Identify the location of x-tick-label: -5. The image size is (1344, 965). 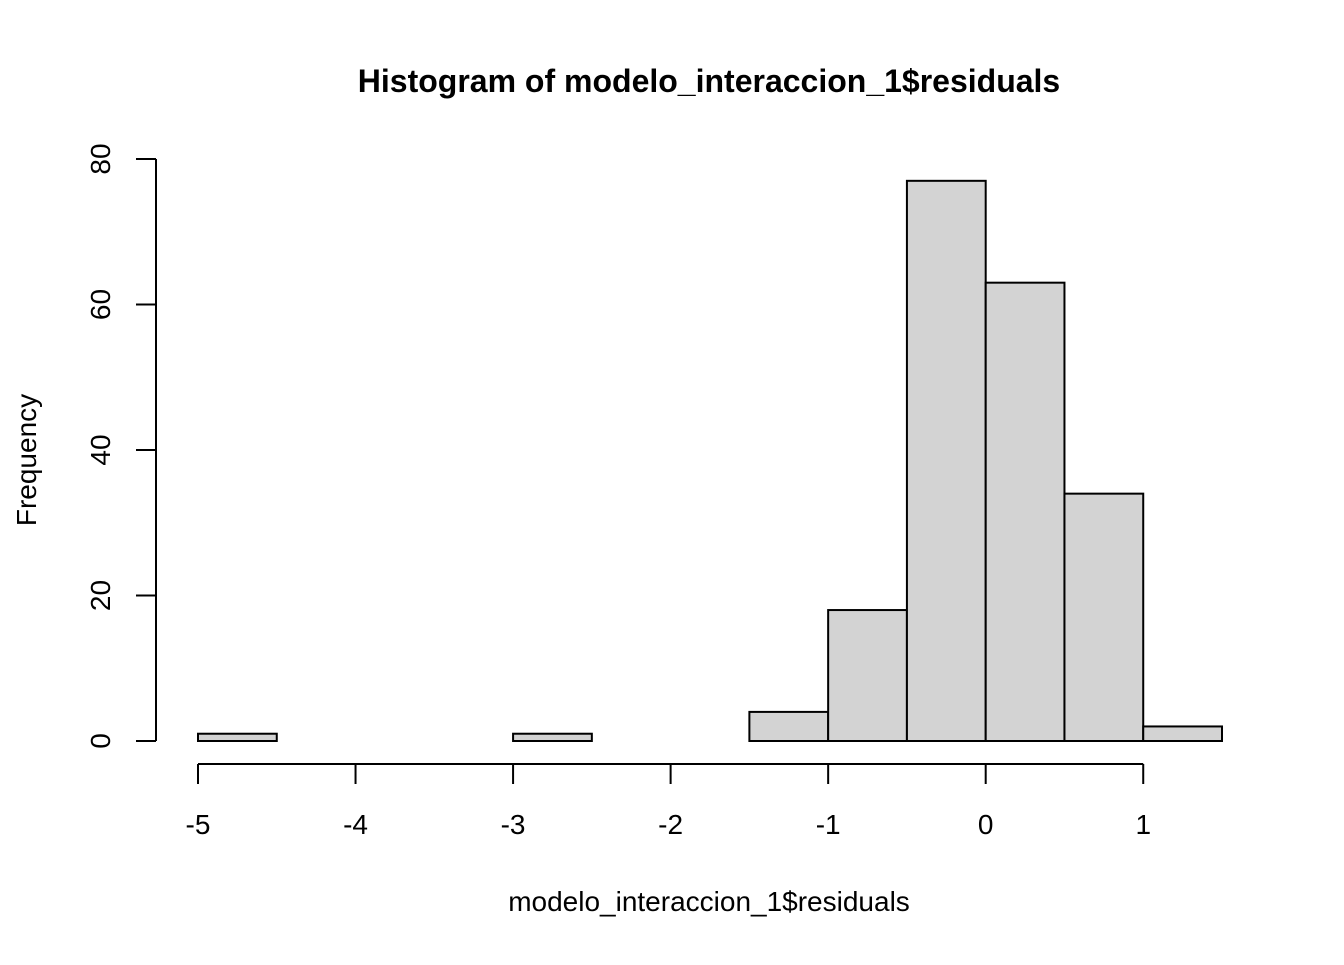
(198, 824).